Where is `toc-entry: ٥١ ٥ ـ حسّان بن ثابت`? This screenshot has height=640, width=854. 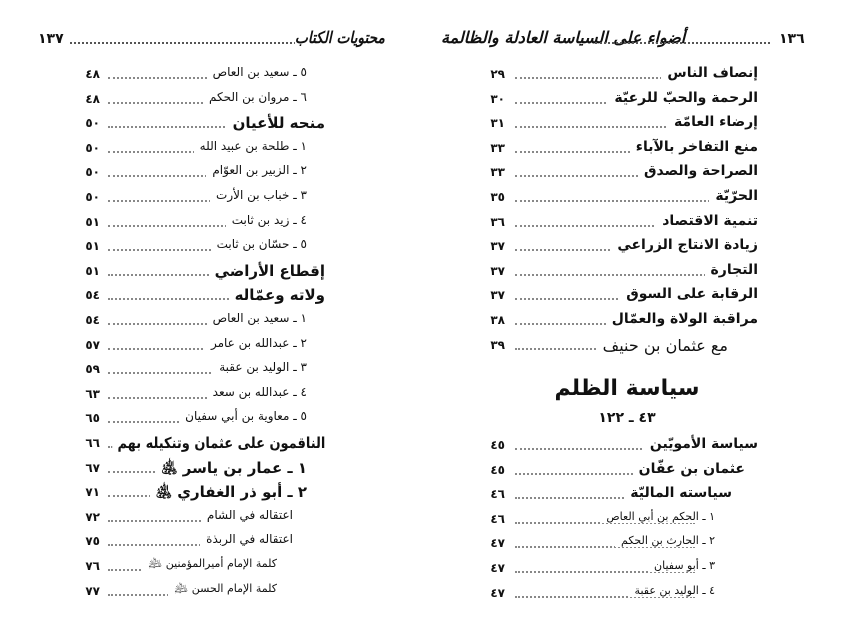
toc-entry: ٥١ ٥ ـ حسّان بن ثابت is located at coordinates (213, 247).